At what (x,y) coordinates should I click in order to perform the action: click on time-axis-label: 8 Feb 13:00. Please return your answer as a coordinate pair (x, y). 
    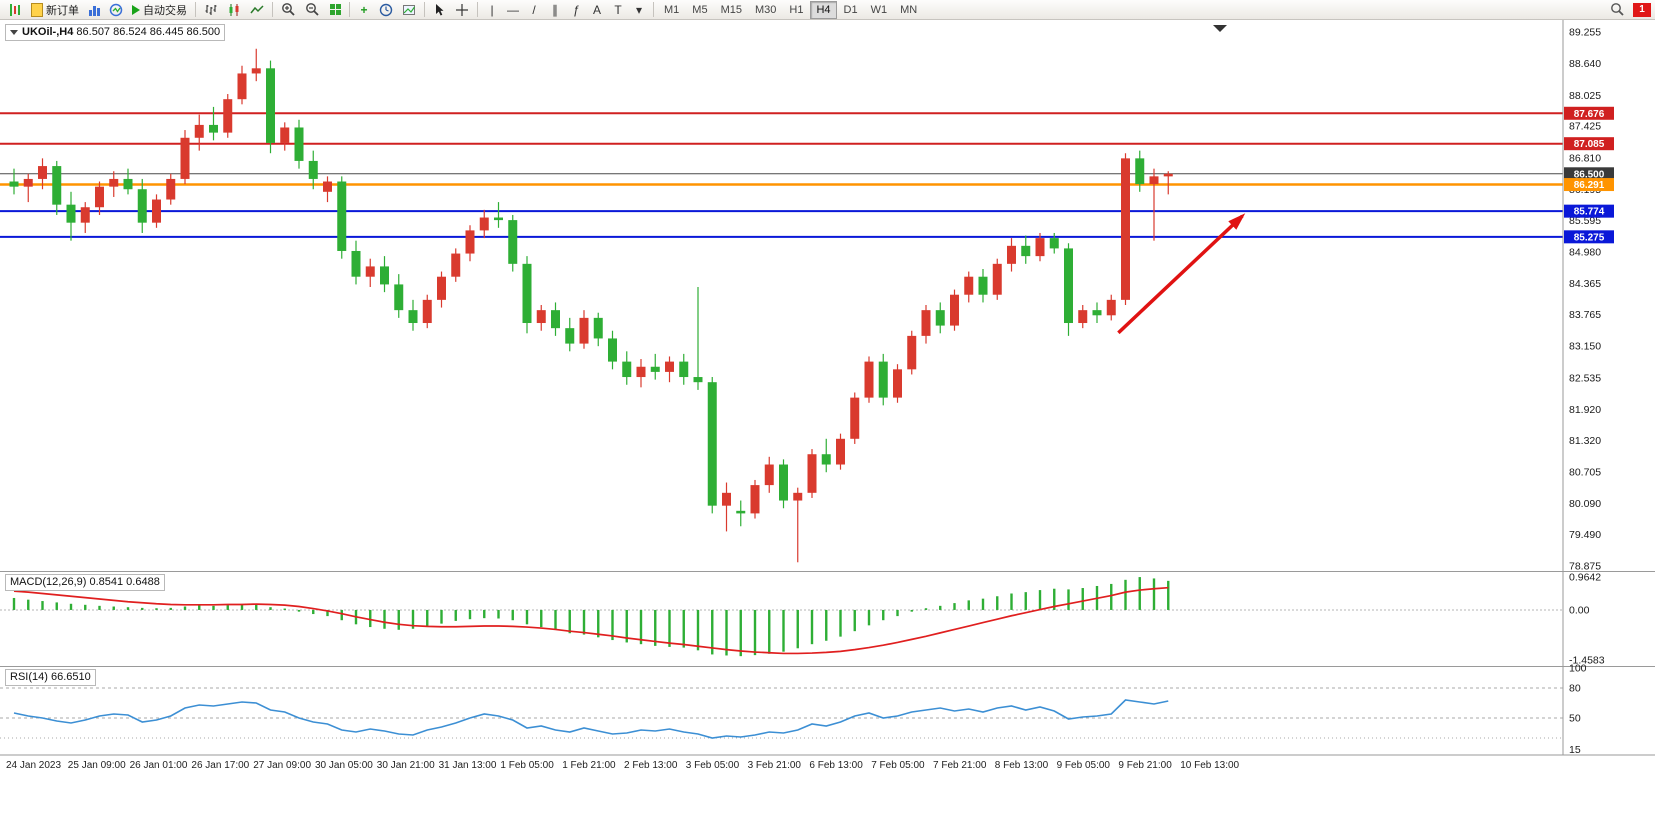
    Looking at the image, I should click on (1022, 765).